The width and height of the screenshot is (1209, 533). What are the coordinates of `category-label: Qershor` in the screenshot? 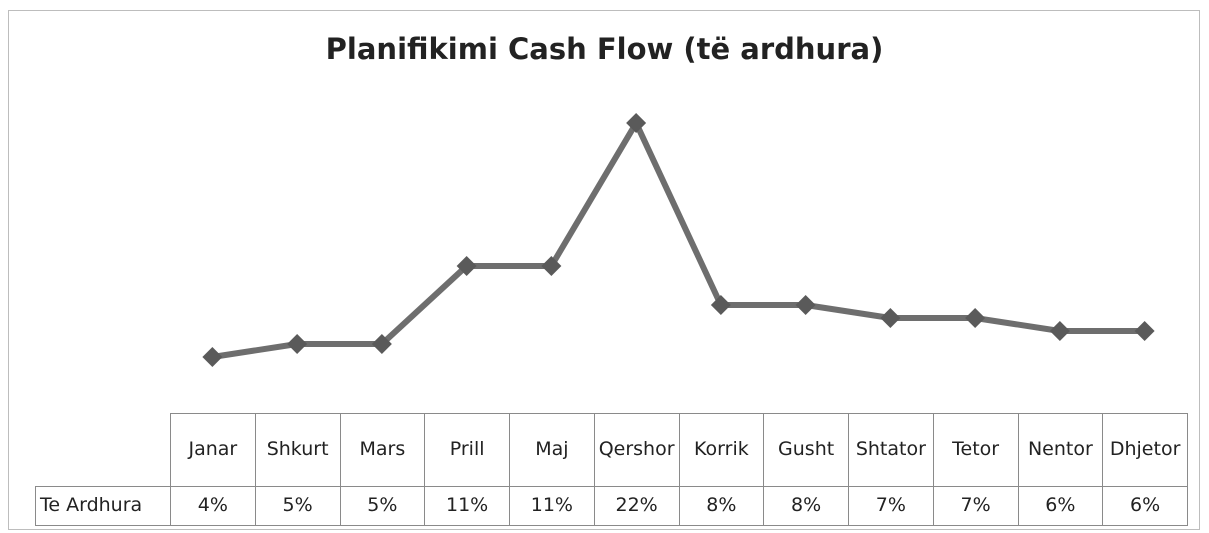 It's located at (636, 450).